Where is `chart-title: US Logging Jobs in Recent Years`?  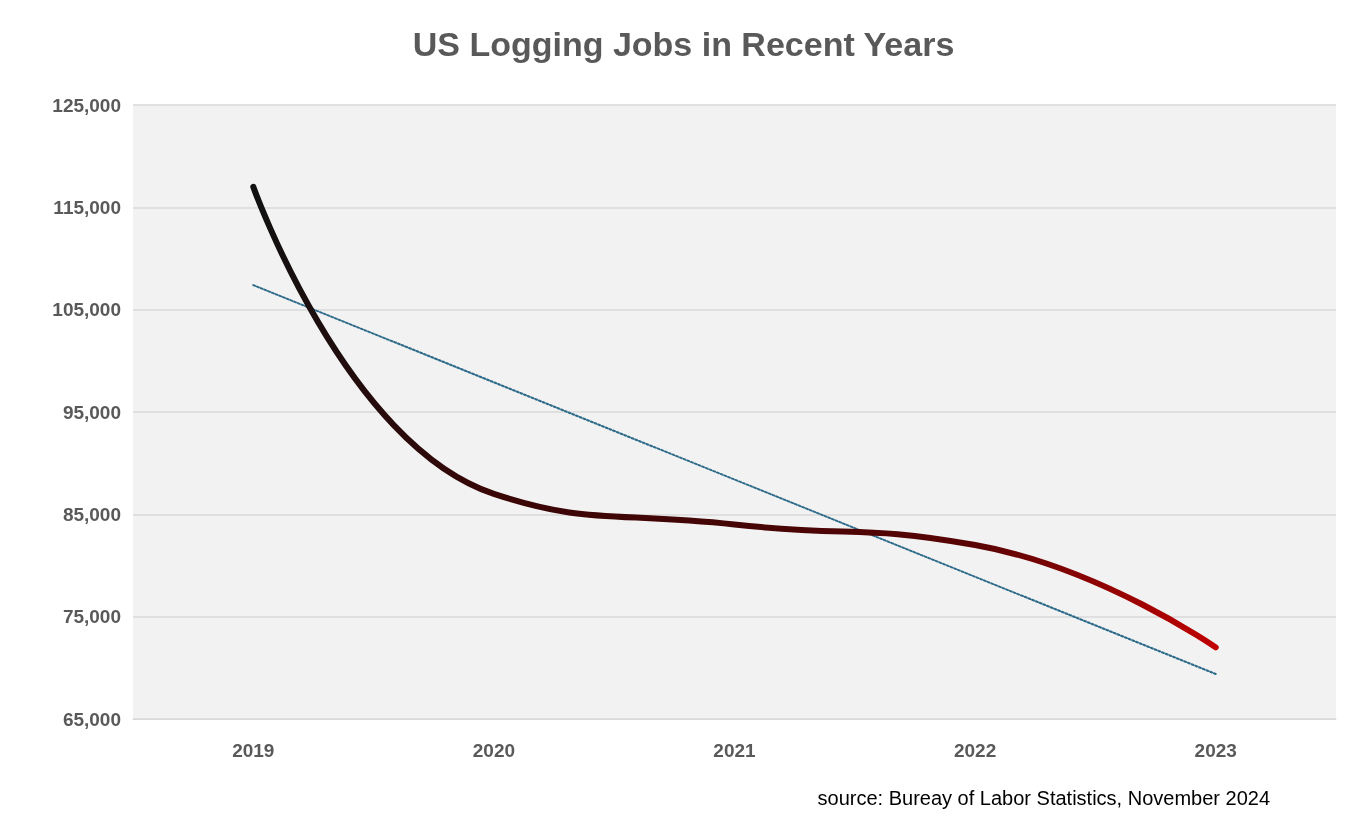 chart-title: US Logging Jobs in Recent Years is located at coordinates (683, 44).